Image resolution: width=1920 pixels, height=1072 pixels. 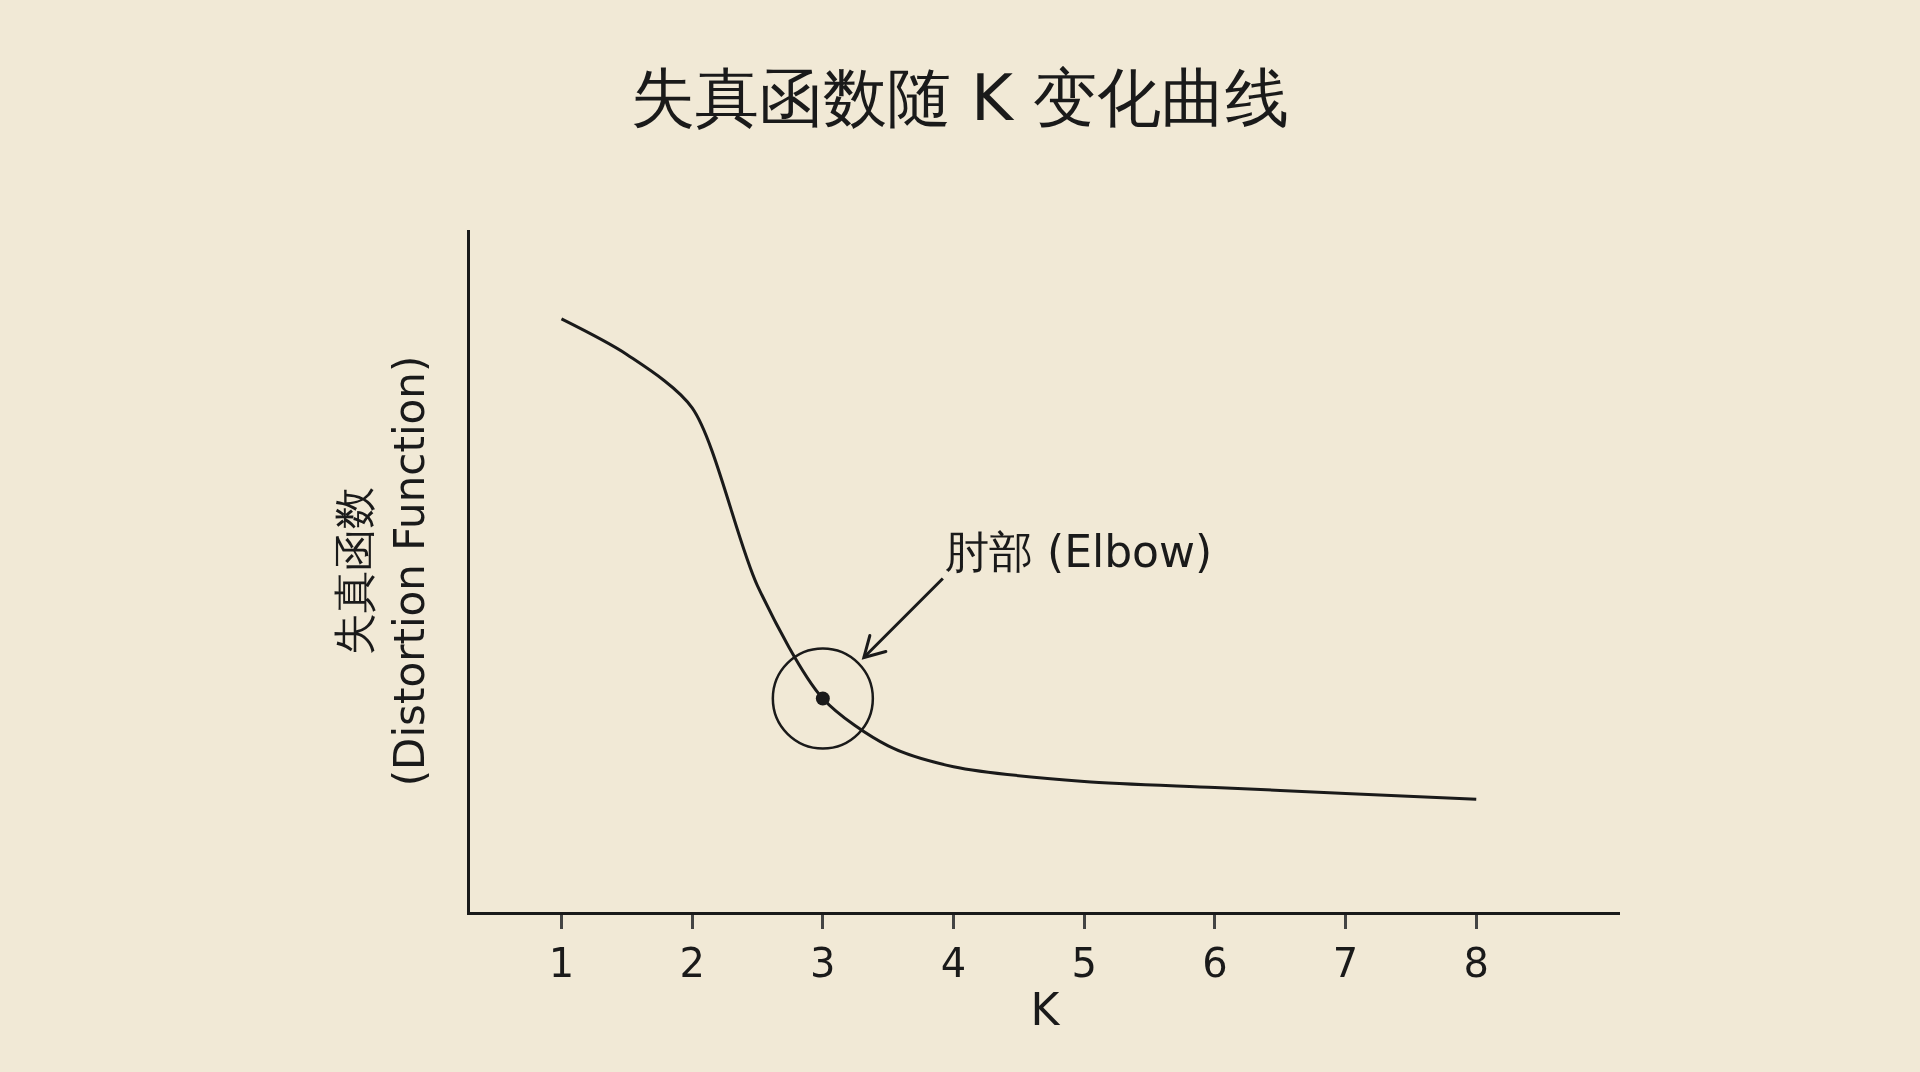 What do you see at coordinates (953, 962) in the screenshot?
I see `x-tick-label: 4` at bounding box center [953, 962].